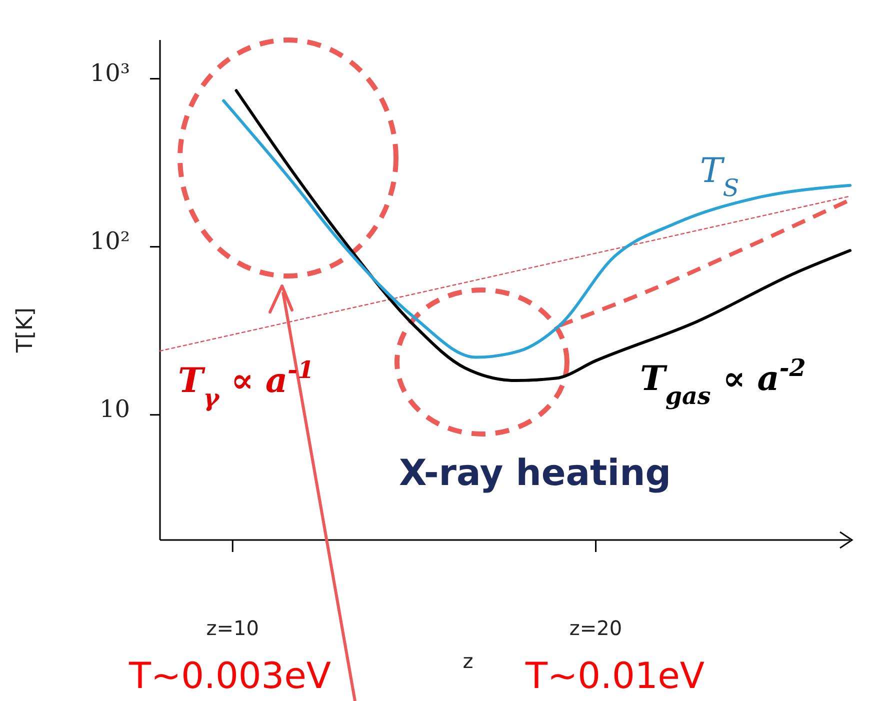  I want to click on x-axis-title: z, so click(468, 661).